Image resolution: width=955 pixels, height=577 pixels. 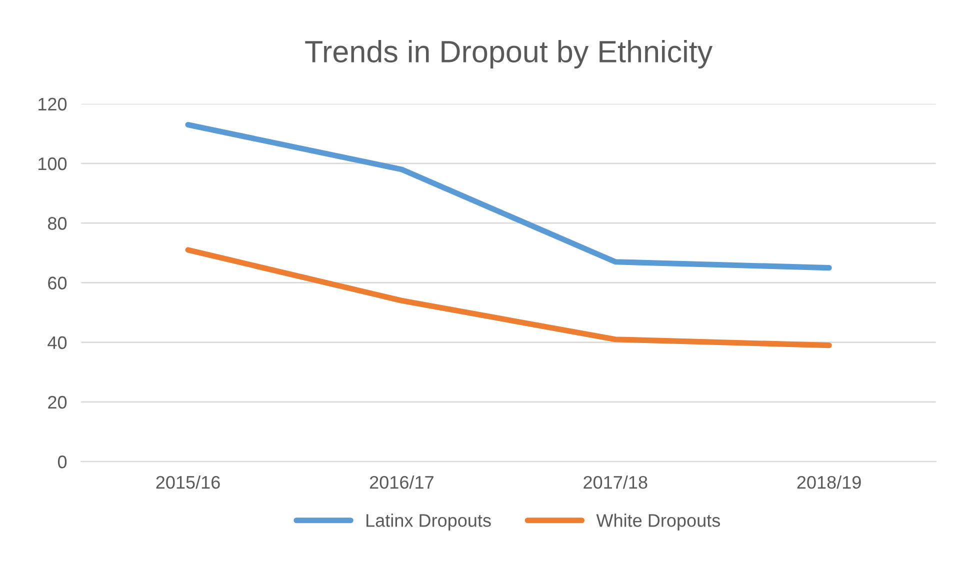 I want to click on x-tick-label: 2017/18, so click(x=616, y=482).